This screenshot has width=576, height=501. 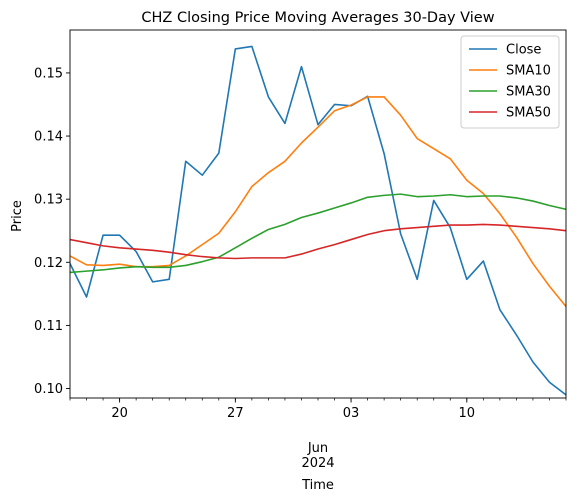 I want to click on x-tick-label: 10, so click(x=467, y=413).